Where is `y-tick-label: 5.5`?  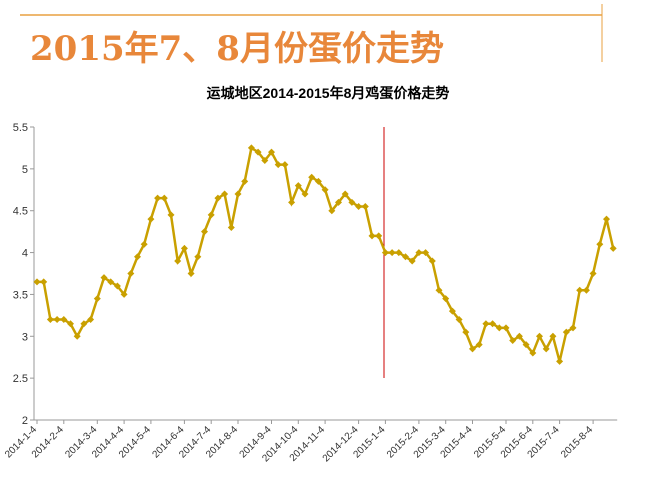
y-tick-label: 5.5 is located at coordinates (20, 128).